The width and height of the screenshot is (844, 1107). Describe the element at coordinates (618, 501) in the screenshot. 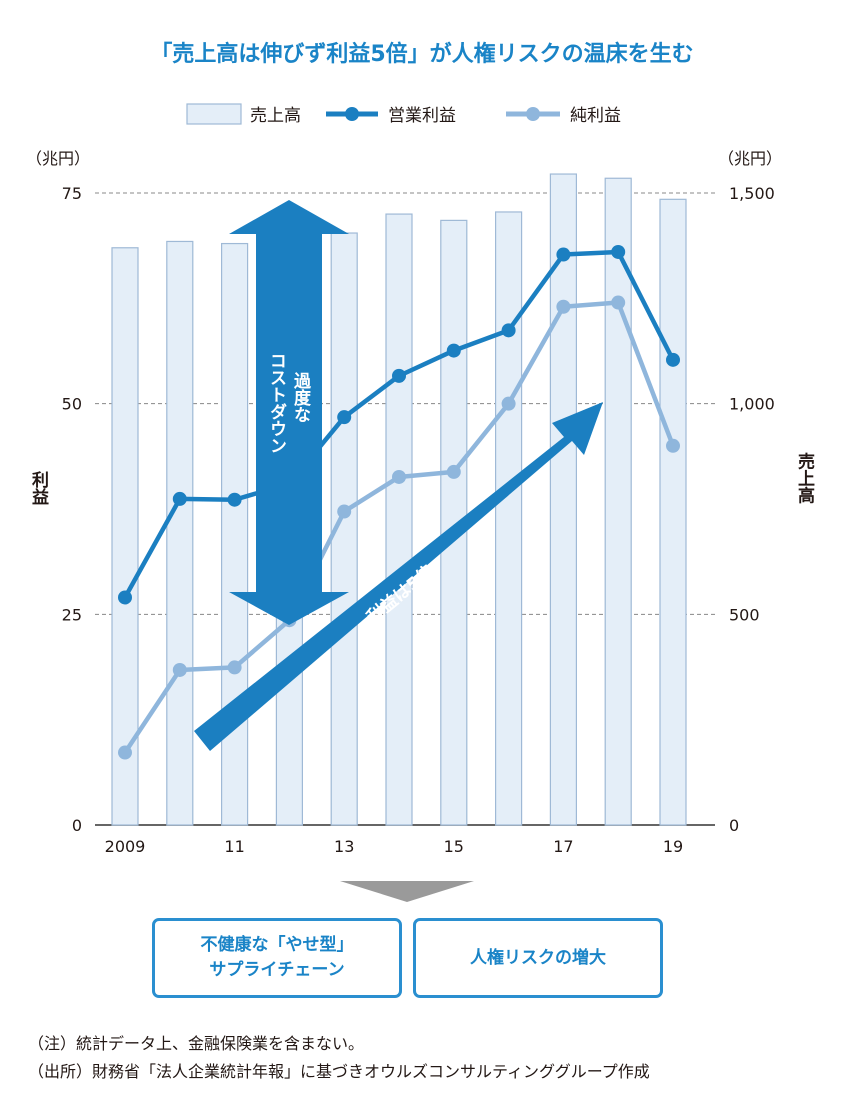

I see `sales-bar-2018` at that location.